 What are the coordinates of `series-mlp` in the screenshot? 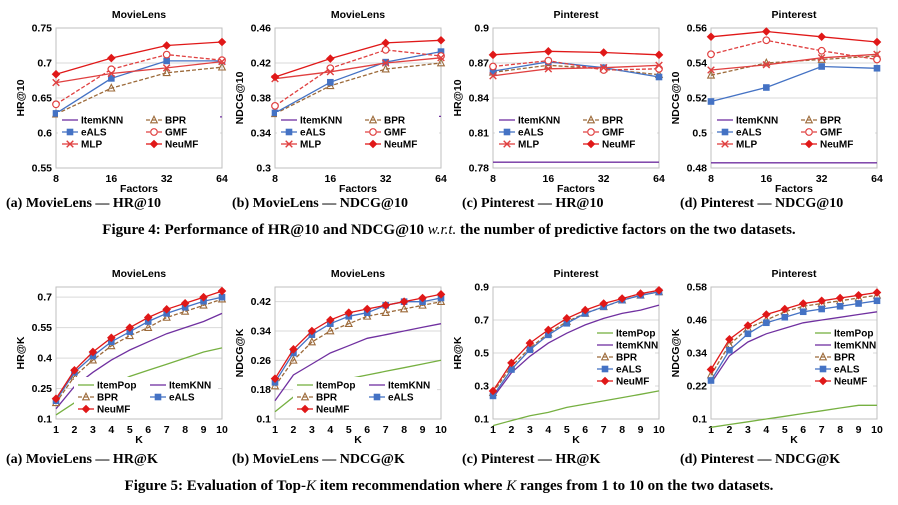 It's located at (139, 72).